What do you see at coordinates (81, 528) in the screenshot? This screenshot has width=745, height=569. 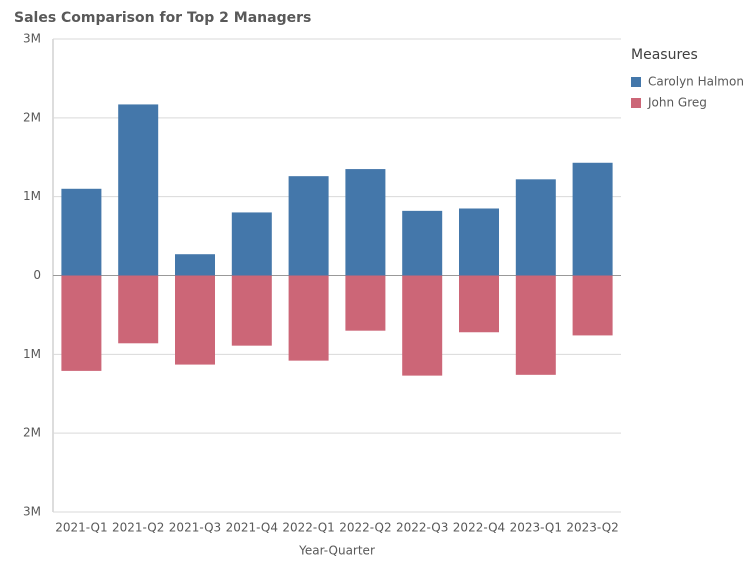 I see `x-tick-label: 2021-Q1` at bounding box center [81, 528].